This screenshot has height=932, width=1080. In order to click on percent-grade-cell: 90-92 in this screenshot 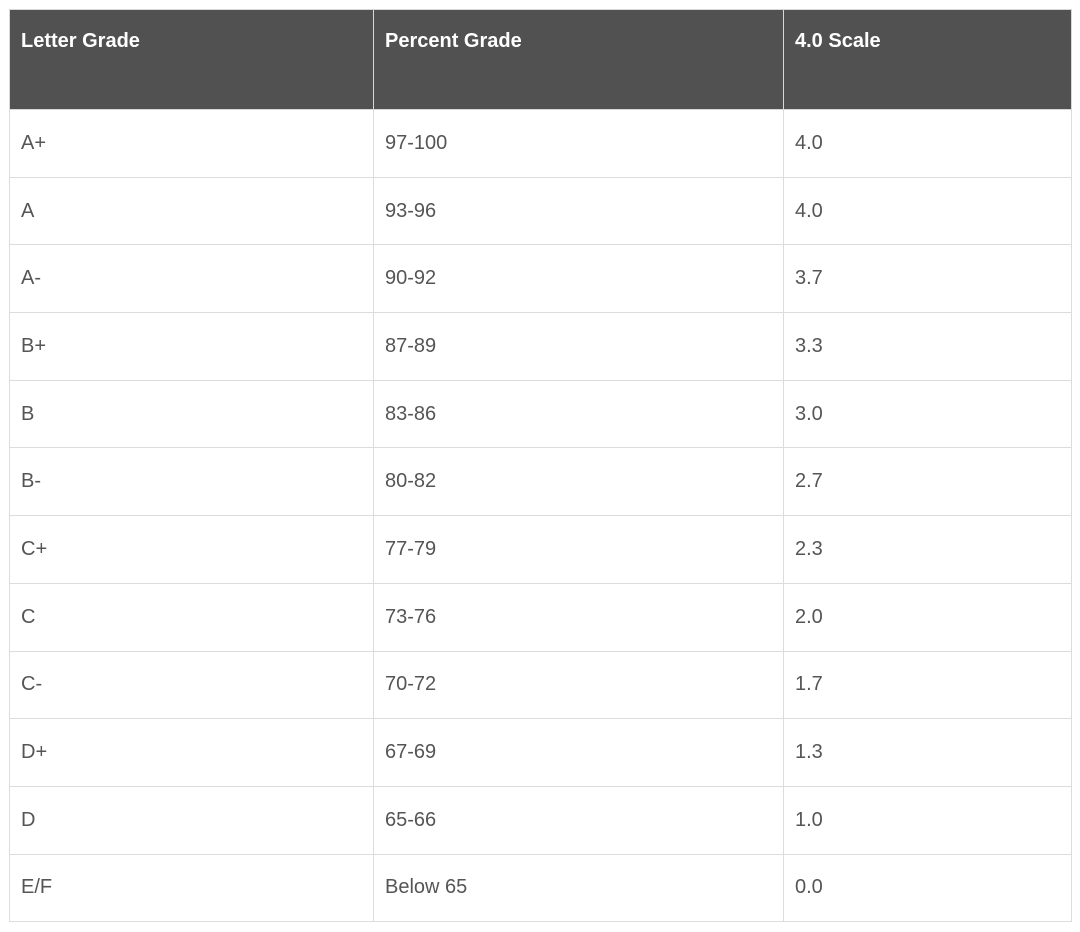, I will do `click(578, 279)`.